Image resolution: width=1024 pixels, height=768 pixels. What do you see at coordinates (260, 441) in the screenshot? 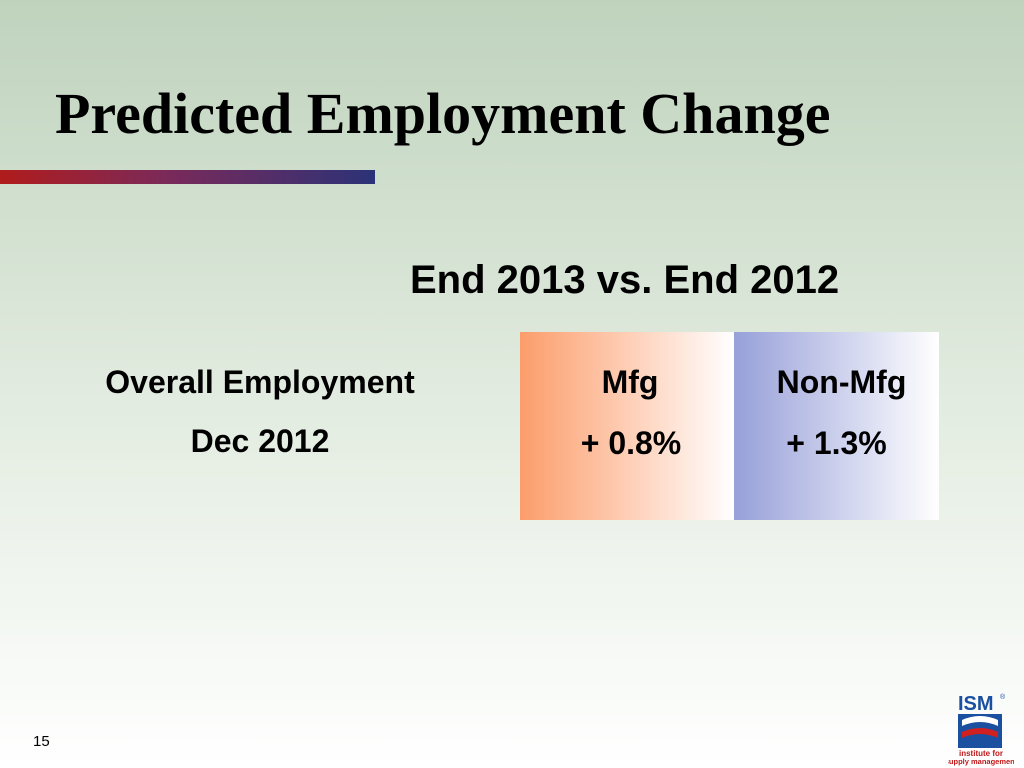
I see `row-label: Dec 2012` at bounding box center [260, 441].